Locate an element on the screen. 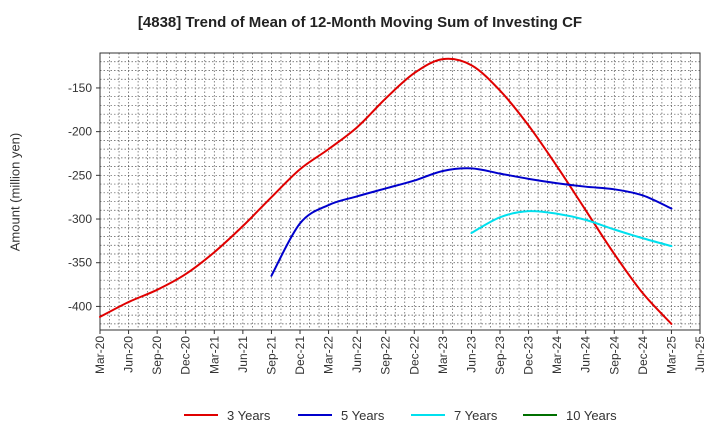 This screenshot has height=440, width=720. legend-label: 10 Years is located at coordinates (591, 415).